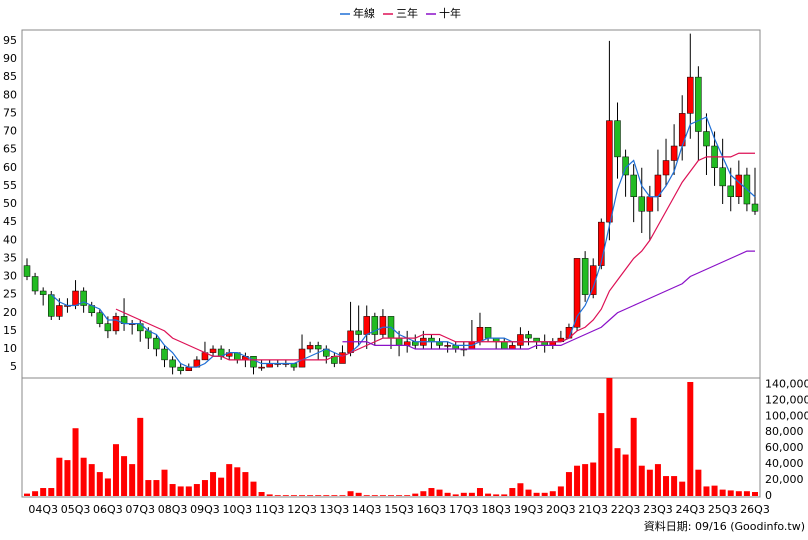  I want to click on x-tick-label: 16Q3, so click(432, 509).